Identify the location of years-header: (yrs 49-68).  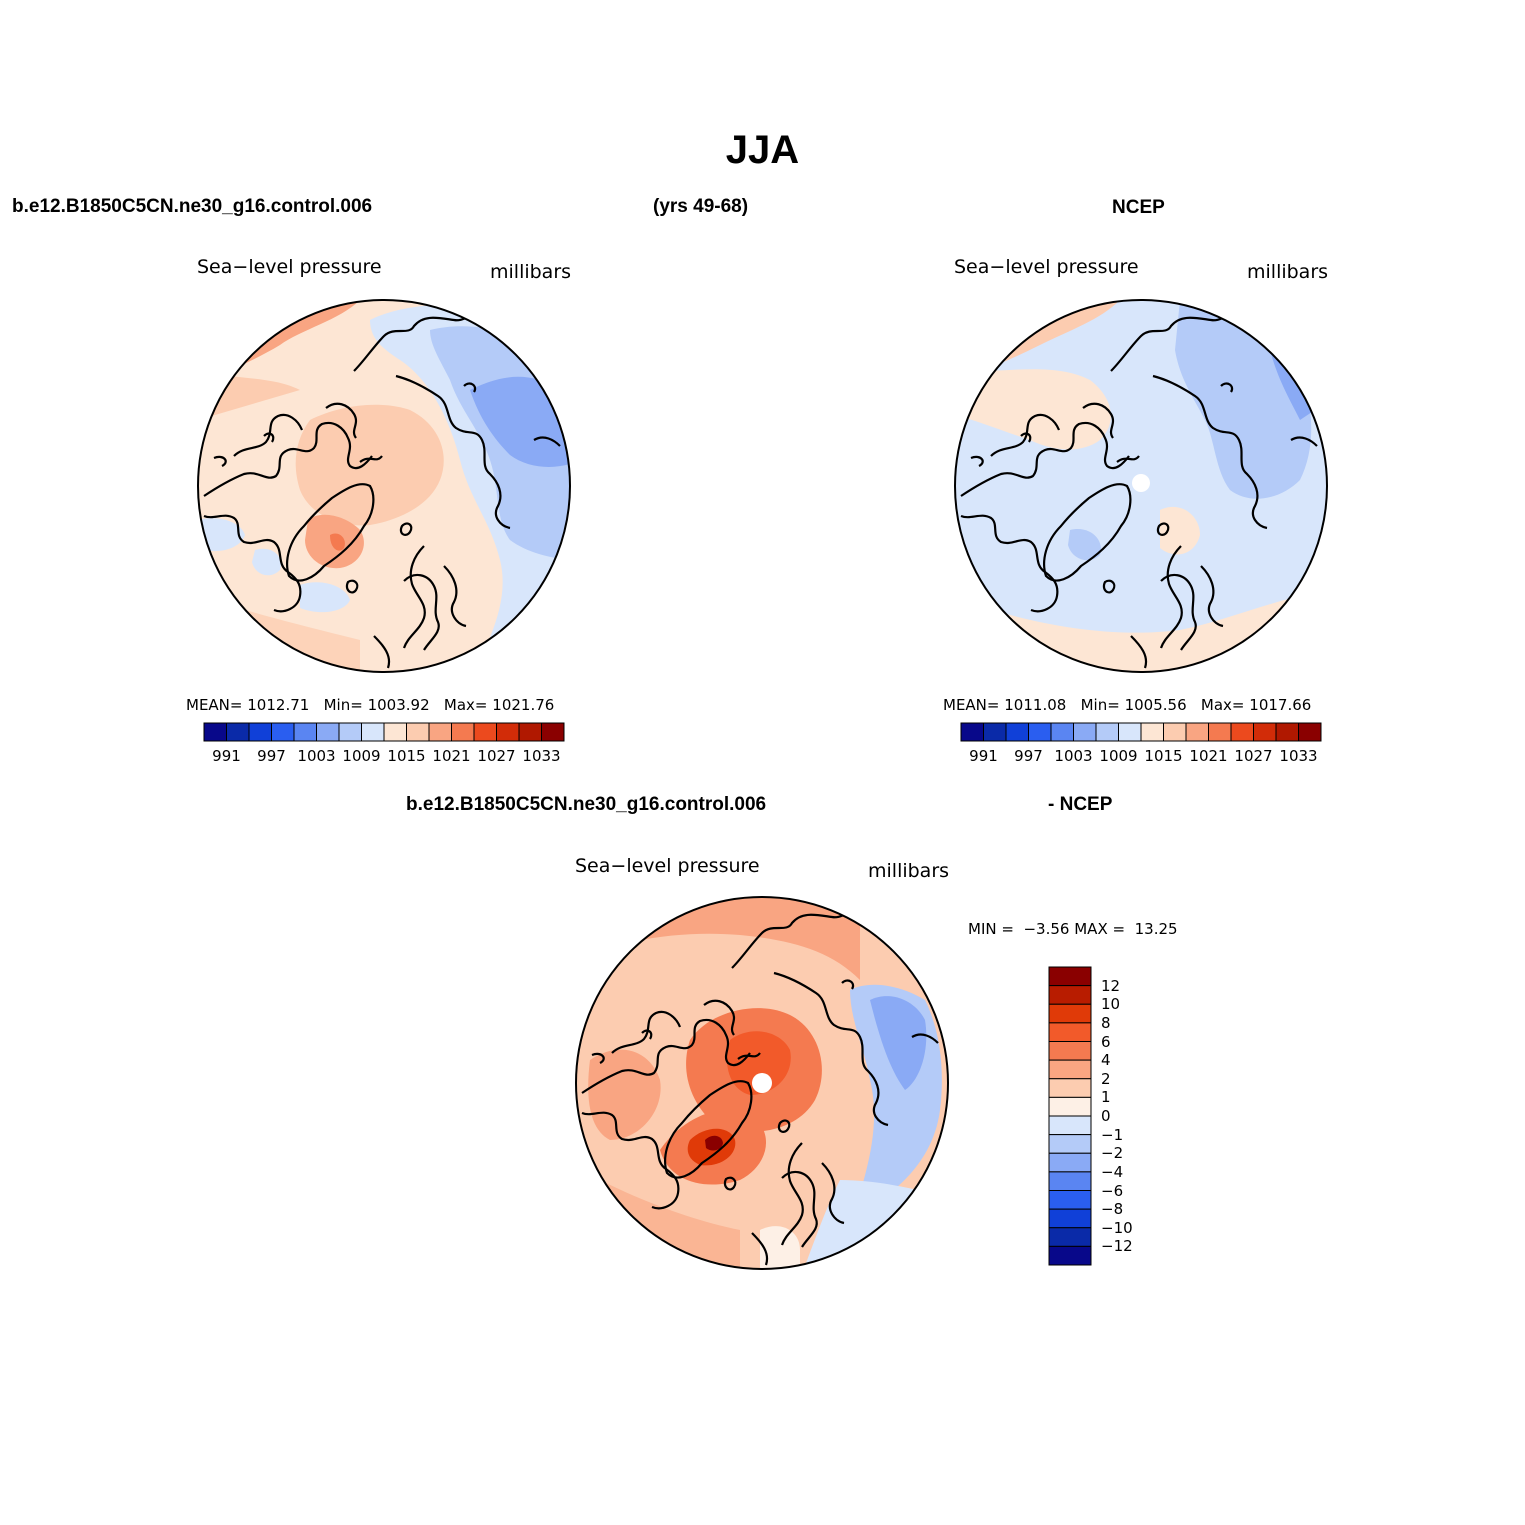
(701, 206).